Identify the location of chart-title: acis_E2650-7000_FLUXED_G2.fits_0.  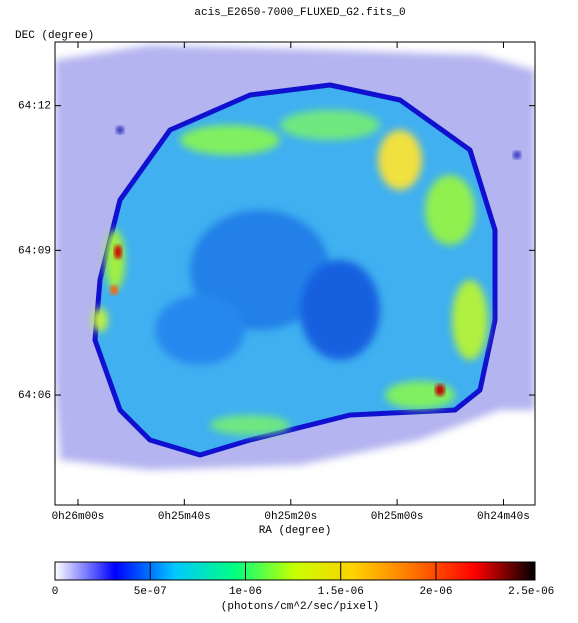
(299, 13).